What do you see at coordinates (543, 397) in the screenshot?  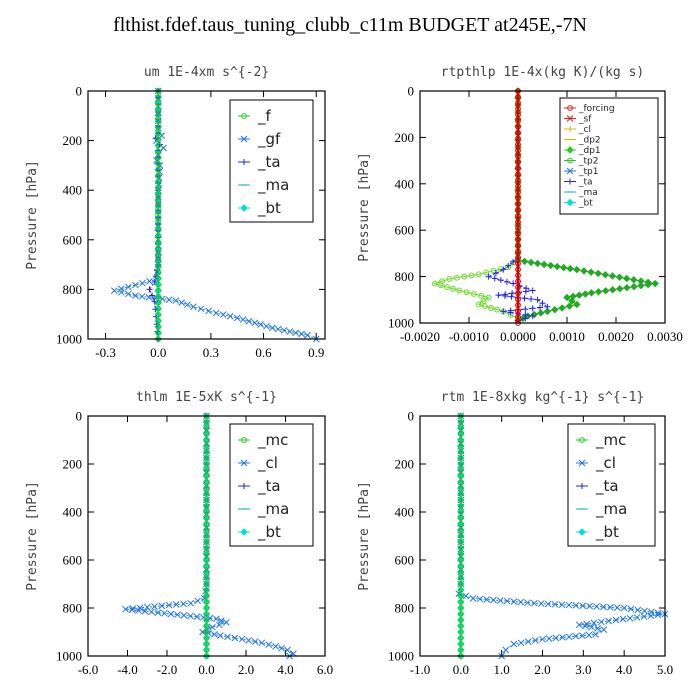 I see `chart-title: rtm 1E-8xkg kg^{-1} s^{-1}` at bounding box center [543, 397].